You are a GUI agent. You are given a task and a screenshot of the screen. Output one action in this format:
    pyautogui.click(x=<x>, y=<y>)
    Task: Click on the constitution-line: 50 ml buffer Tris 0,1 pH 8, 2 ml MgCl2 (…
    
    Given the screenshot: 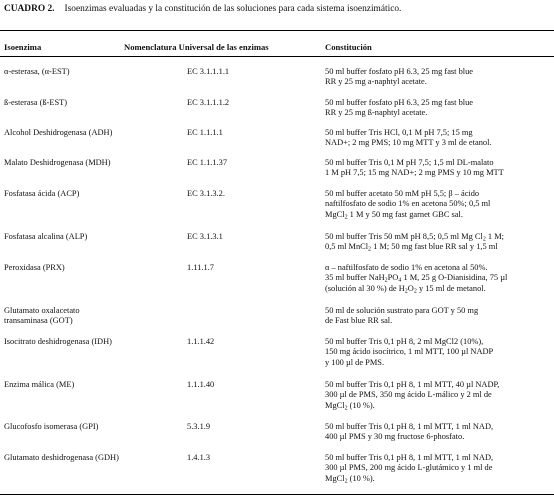 What is the action you would take?
    pyautogui.click(x=404, y=341)
    